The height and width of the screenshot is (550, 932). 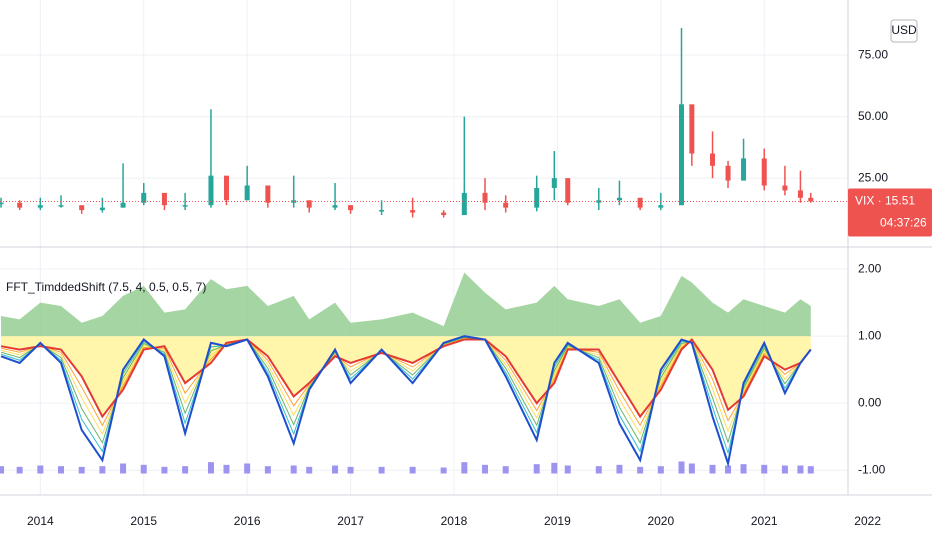 What do you see at coordinates (867, 521) in the screenshot?
I see `x-tick-label: 2022` at bounding box center [867, 521].